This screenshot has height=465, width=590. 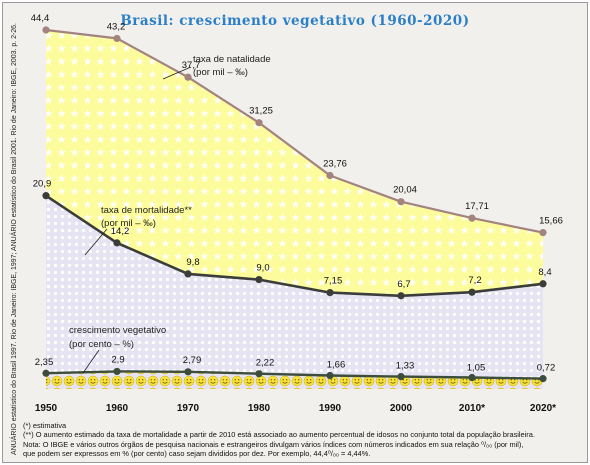 I want to click on data-label-series-2-5: 1,33, so click(x=405, y=366).